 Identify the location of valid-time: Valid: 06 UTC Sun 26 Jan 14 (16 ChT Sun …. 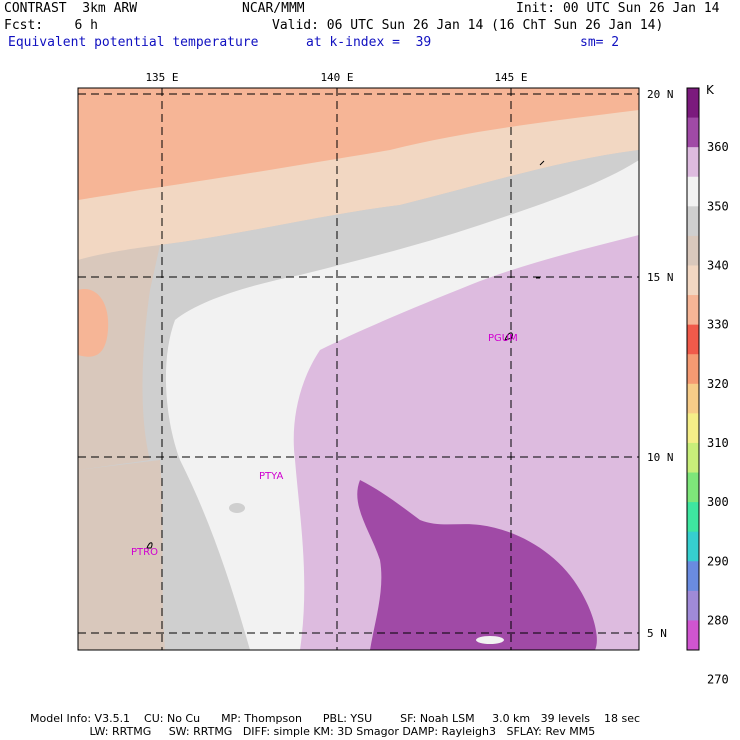
(468, 25).